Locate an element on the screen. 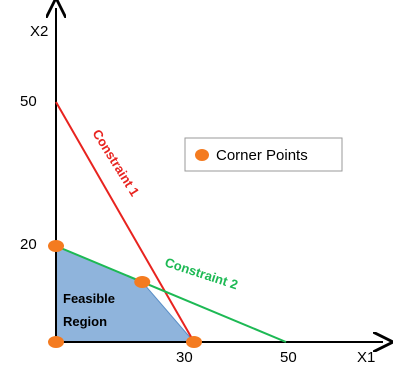  x-tick-label-50: 50 is located at coordinates (288, 357).